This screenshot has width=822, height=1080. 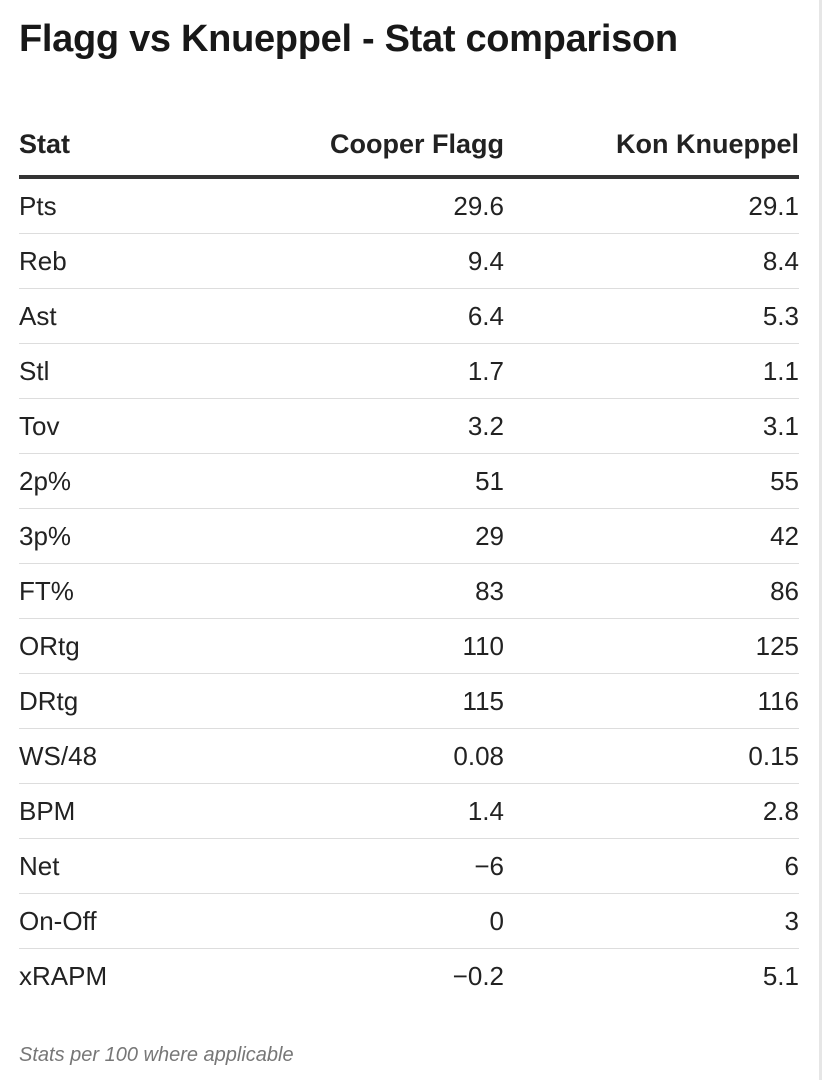 What do you see at coordinates (361, 316) in the screenshot?
I see `cooper-flagg-value-cell: 6.4` at bounding box center [361, 316].